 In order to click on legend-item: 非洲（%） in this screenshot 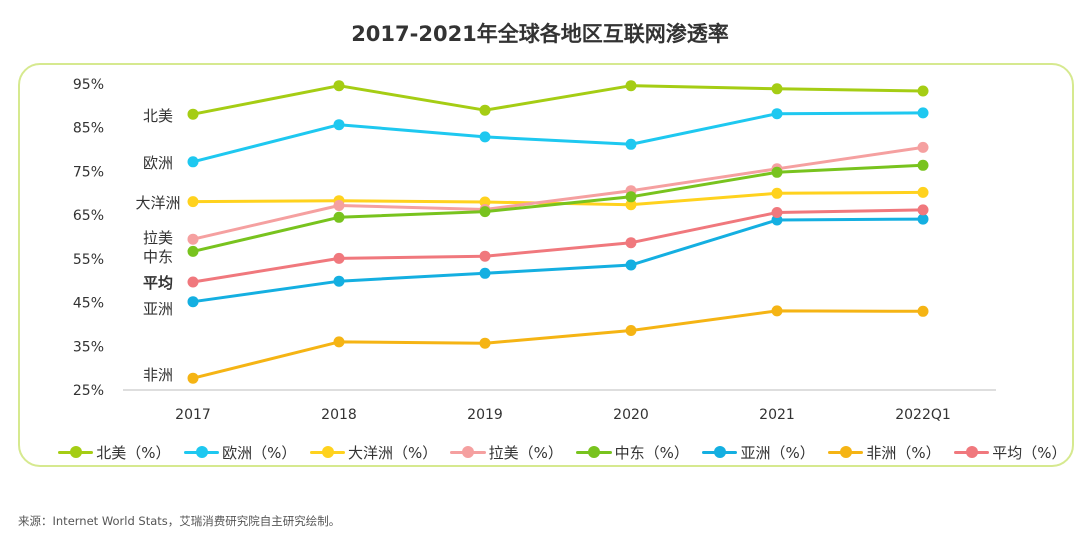, I will do `click(884, 452)`.